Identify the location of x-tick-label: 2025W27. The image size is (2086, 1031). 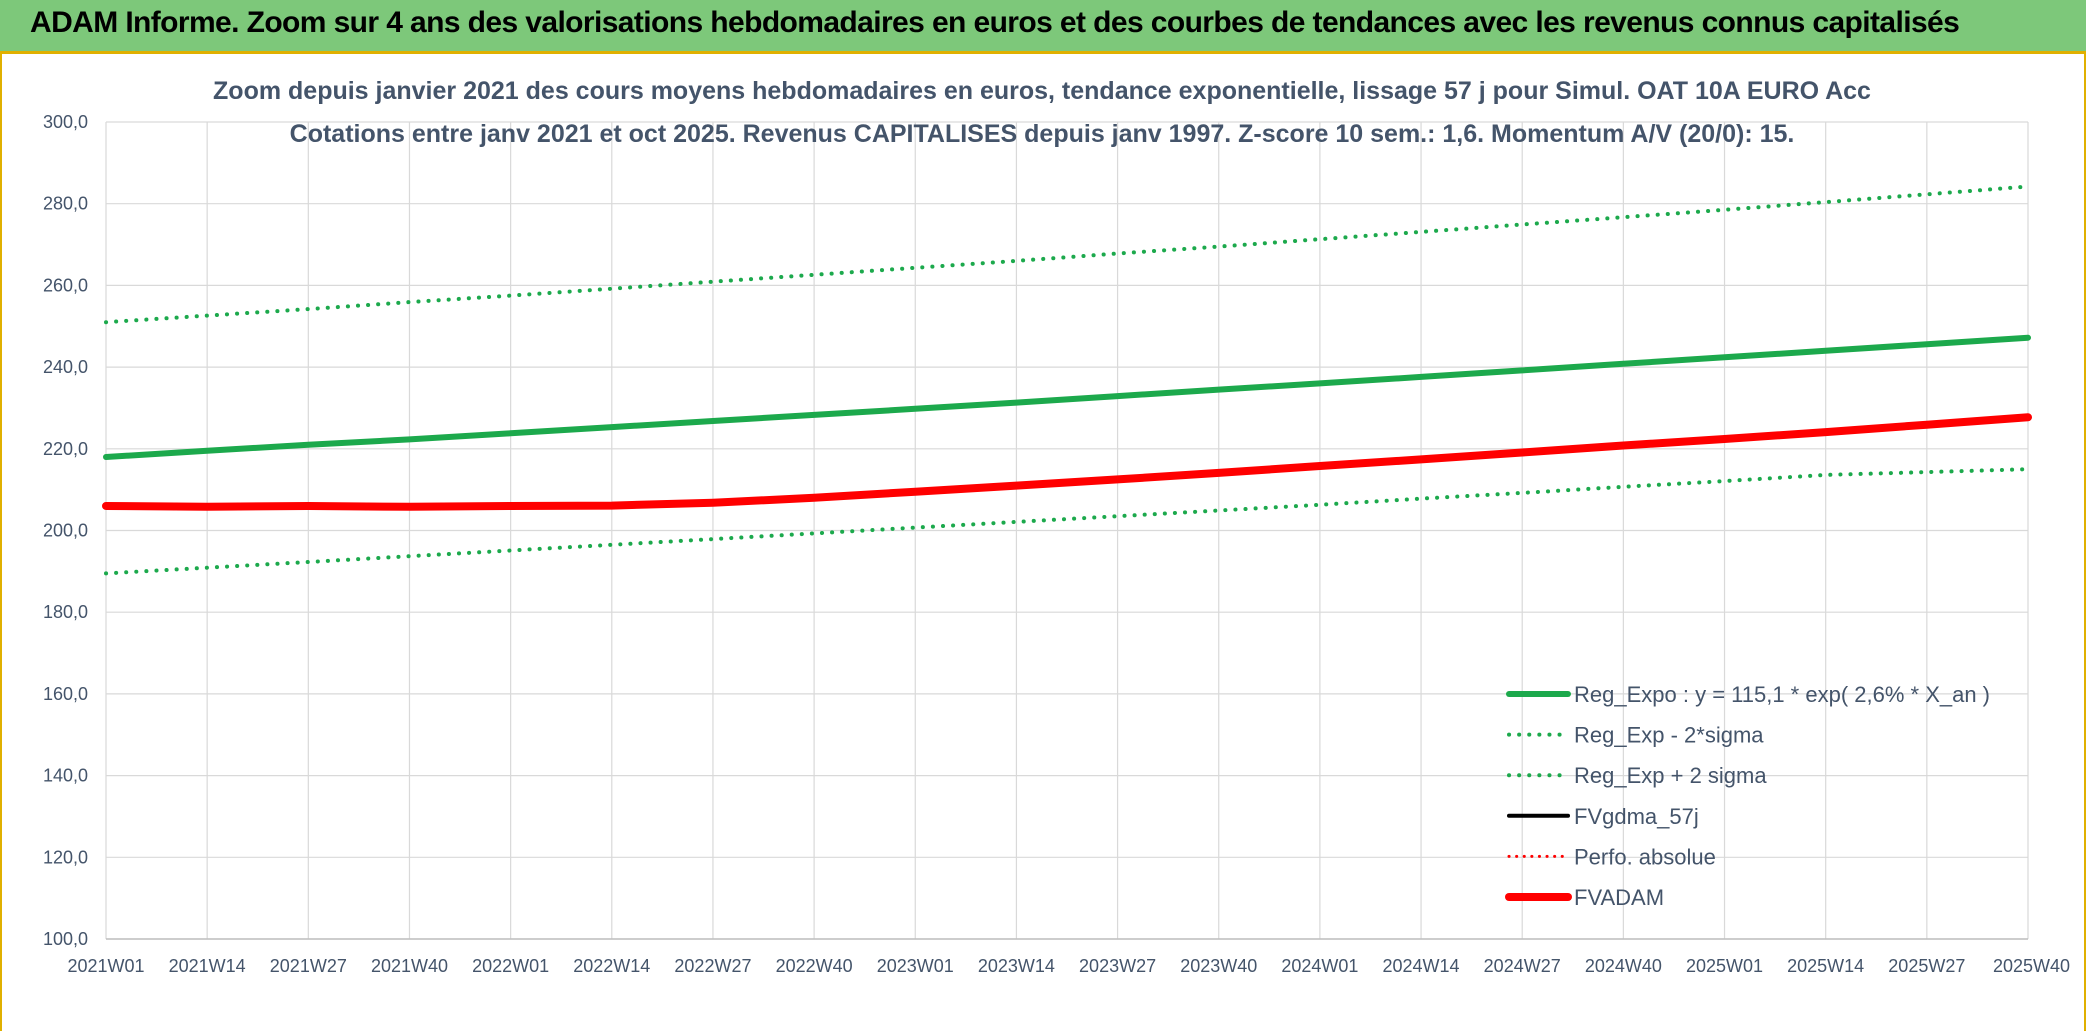
(1926, 966).